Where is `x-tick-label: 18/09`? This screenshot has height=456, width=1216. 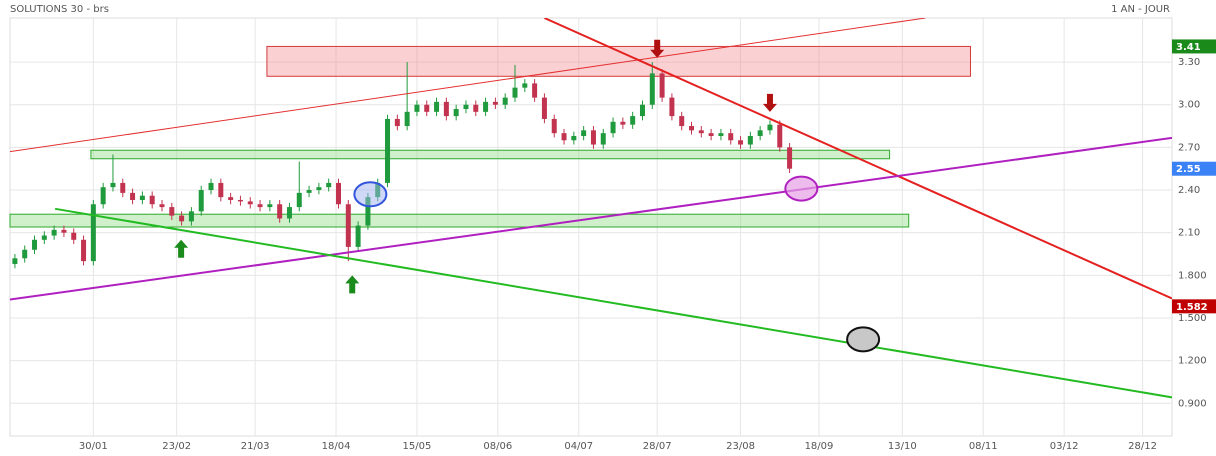
x-tick-label: 18/09 is located at coordinates (819, 446).